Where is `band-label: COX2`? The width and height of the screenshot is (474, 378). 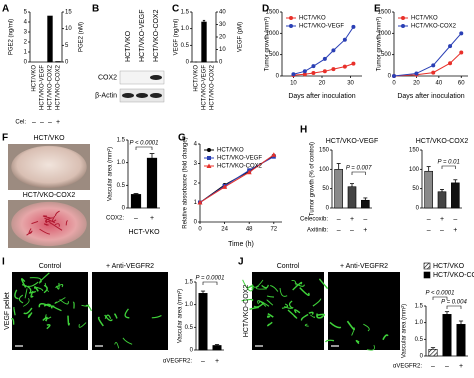
band-label: COX2 is located at coordinates (107, 77).